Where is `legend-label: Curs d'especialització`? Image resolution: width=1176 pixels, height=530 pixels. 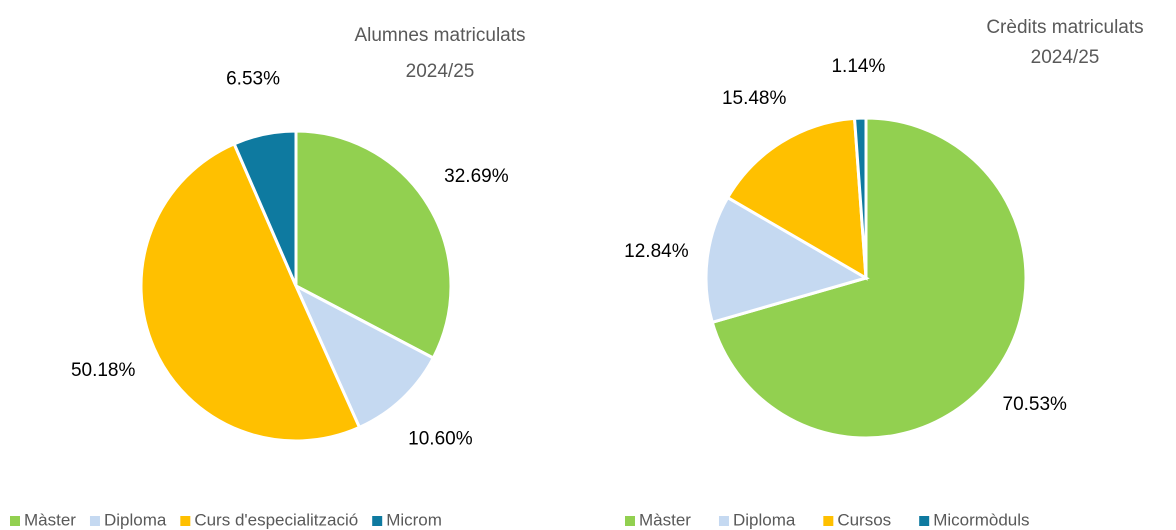 legend-label: Curs d'especialització is located at coordinates (276, 519).